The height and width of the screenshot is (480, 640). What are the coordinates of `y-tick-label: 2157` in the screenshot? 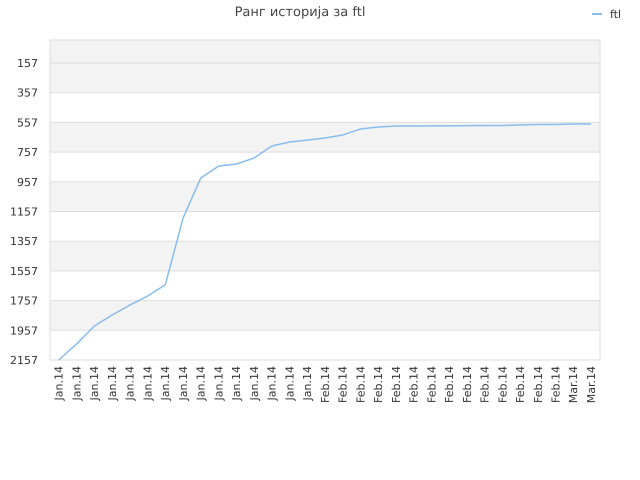 It's located at (24, 360).